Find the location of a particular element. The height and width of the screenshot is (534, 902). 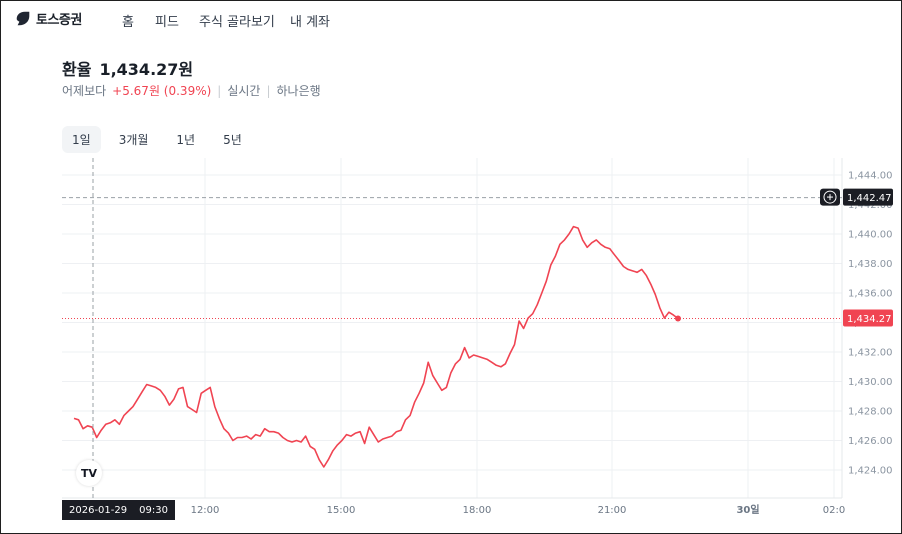

add-alert-plus-icon is located at coordinates (830, 197).